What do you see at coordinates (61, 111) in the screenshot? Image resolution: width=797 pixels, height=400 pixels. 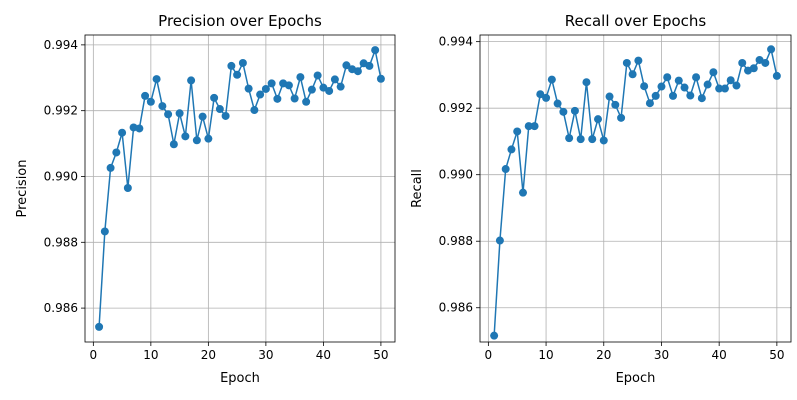 I see `y-tick-label: 0.992` at bounding box center [61, 111].